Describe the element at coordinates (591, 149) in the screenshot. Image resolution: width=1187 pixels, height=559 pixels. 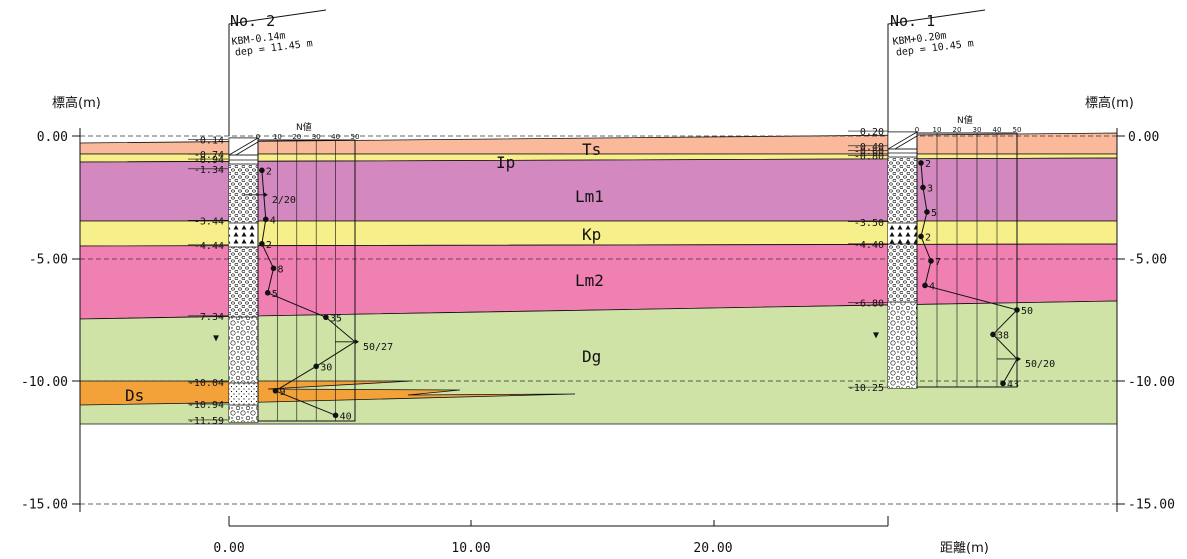
I see `layer-label-Ts: Ts` at that location.